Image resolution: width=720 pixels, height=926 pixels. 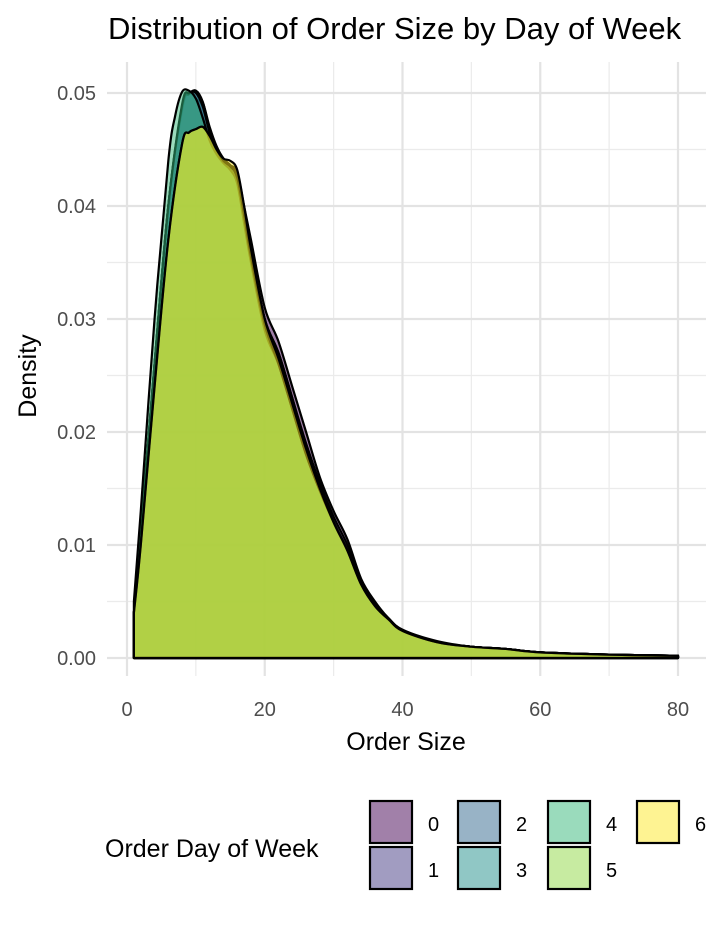 I want to click on x-tick-label: 60, so click(x=540, y=710).